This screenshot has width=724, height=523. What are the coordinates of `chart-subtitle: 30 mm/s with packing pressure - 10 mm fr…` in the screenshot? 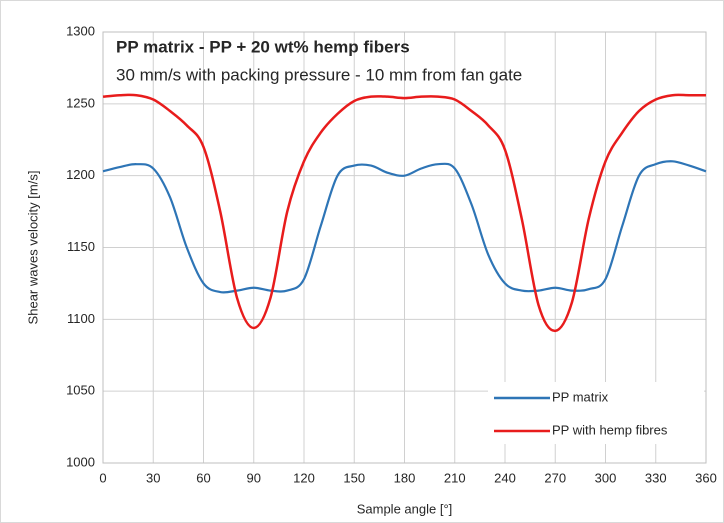 It's located at (319, 74).